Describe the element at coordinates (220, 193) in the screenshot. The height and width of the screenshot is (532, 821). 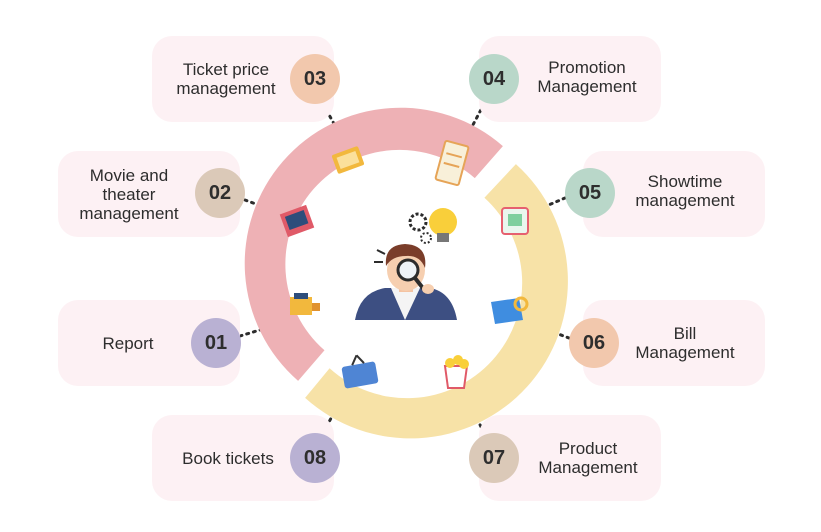
I see `badge-02: 02` at that location.